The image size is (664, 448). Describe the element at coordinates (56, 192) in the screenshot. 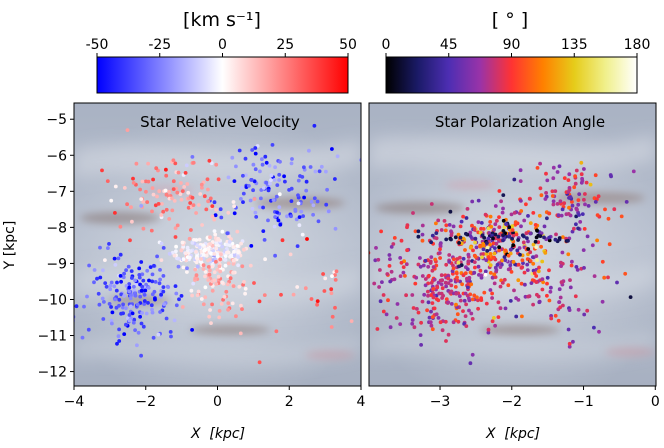

I see `y-tick-label: −7` at that location.